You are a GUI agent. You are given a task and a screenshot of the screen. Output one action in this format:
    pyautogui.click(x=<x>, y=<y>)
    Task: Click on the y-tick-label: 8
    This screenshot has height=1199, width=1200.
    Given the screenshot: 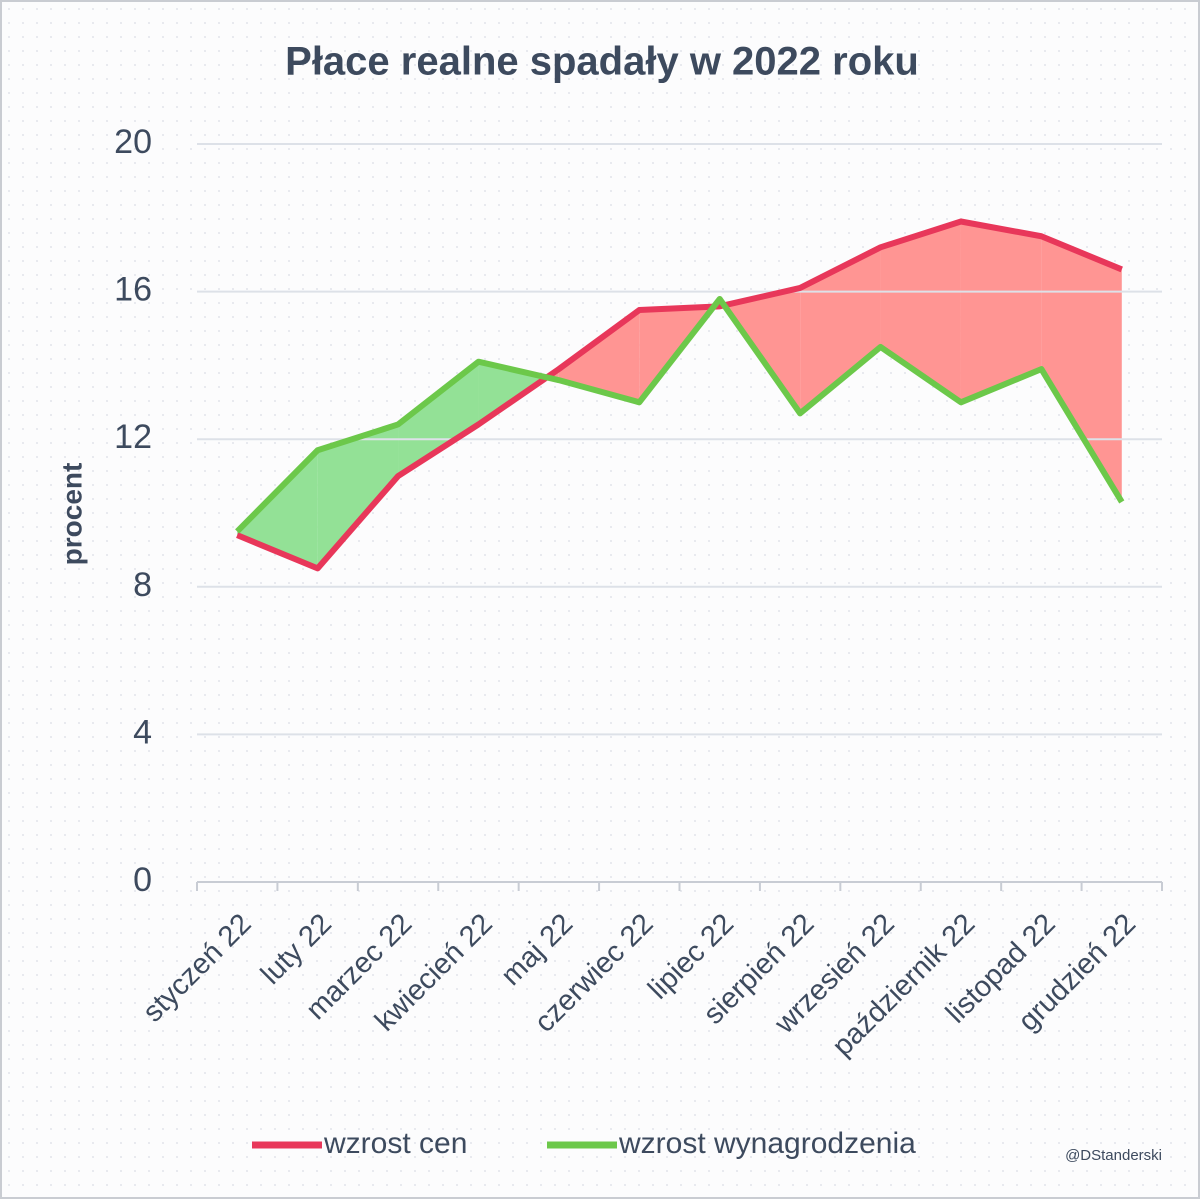 What is the action you would take?
    pyautogui.click(x=142, y=585)
    